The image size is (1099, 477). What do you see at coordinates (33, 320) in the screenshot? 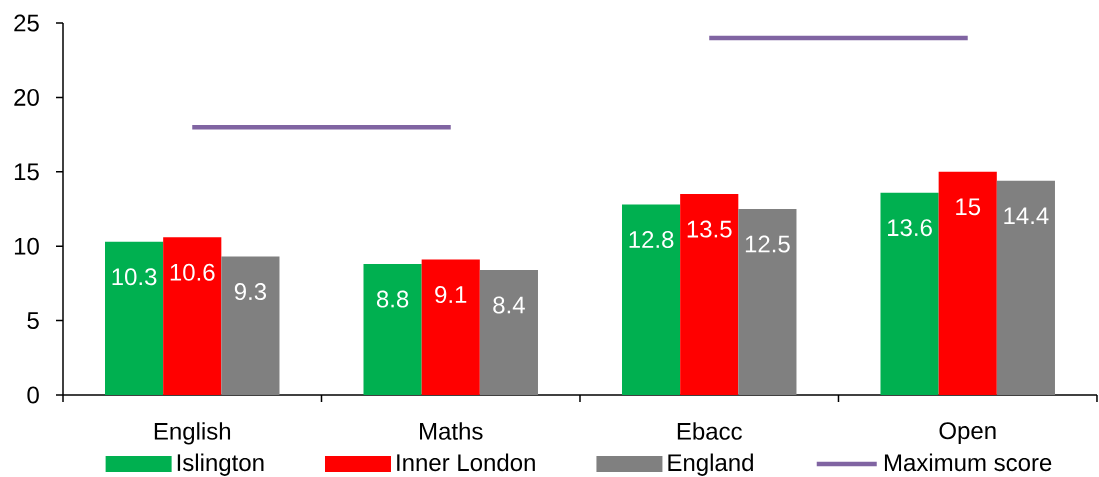
I see `y-tick-label: 5` at bounding box center [33, 320].